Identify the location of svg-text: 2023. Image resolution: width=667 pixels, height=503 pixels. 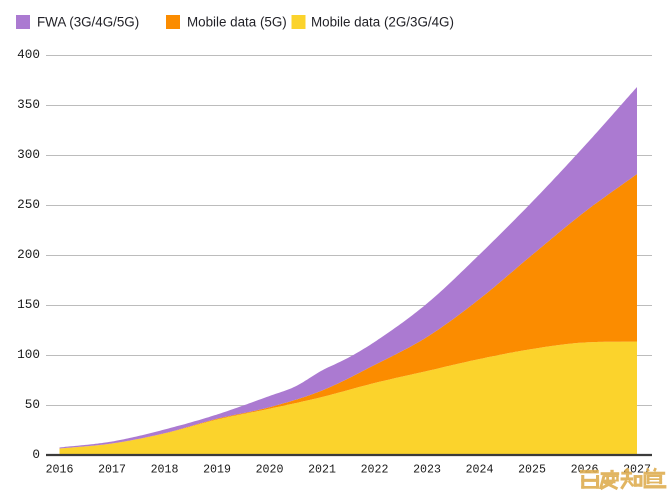
(427, 470).